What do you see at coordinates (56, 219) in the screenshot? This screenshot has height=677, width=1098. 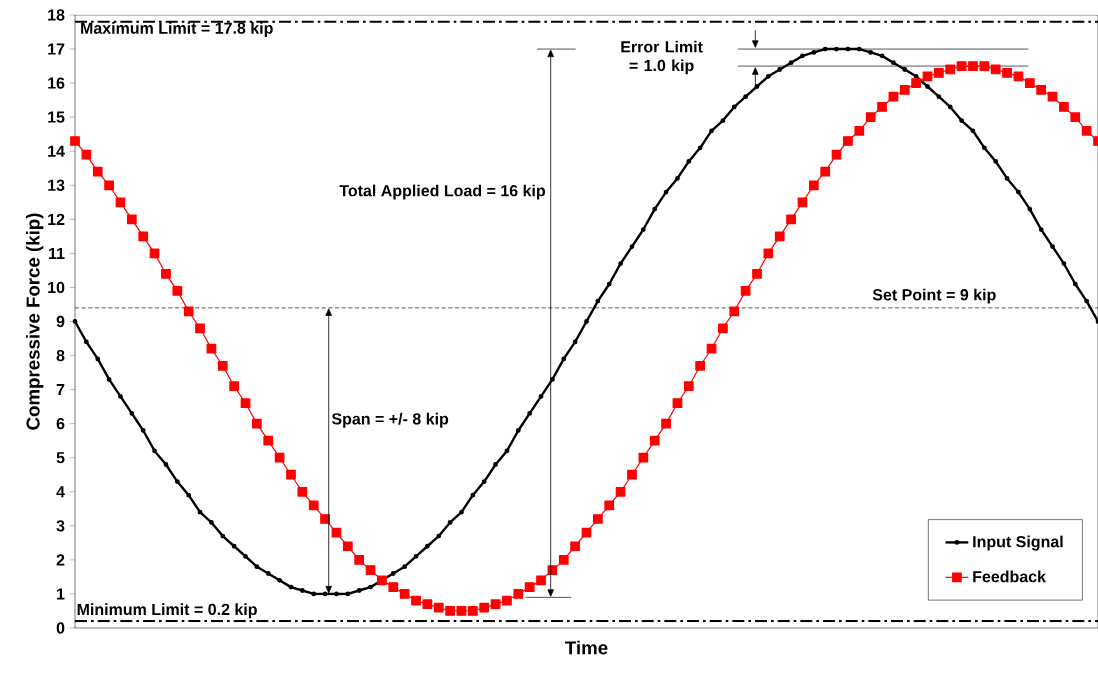 I see `y-tick-label: 12` at bounding box center [56, 219].